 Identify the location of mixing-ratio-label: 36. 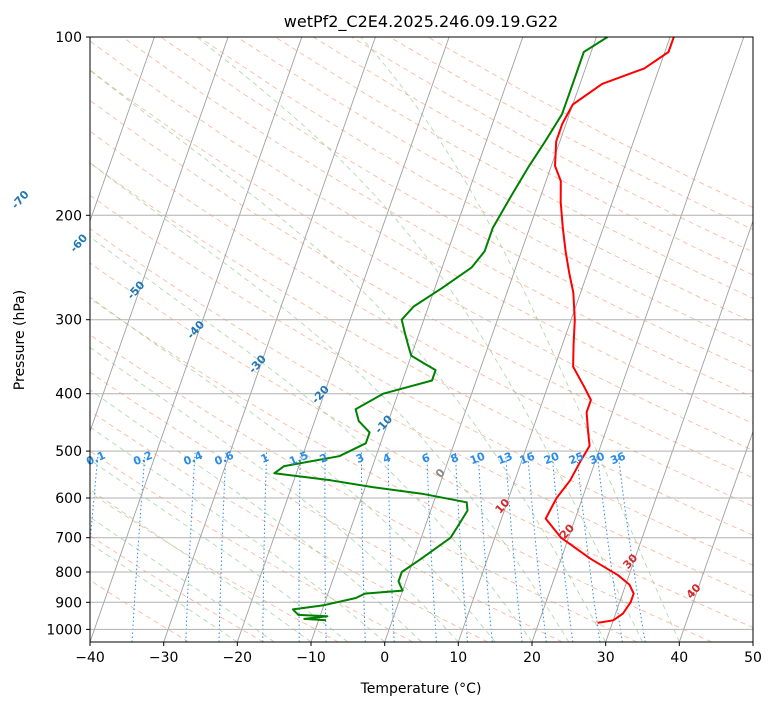
(617, 458).